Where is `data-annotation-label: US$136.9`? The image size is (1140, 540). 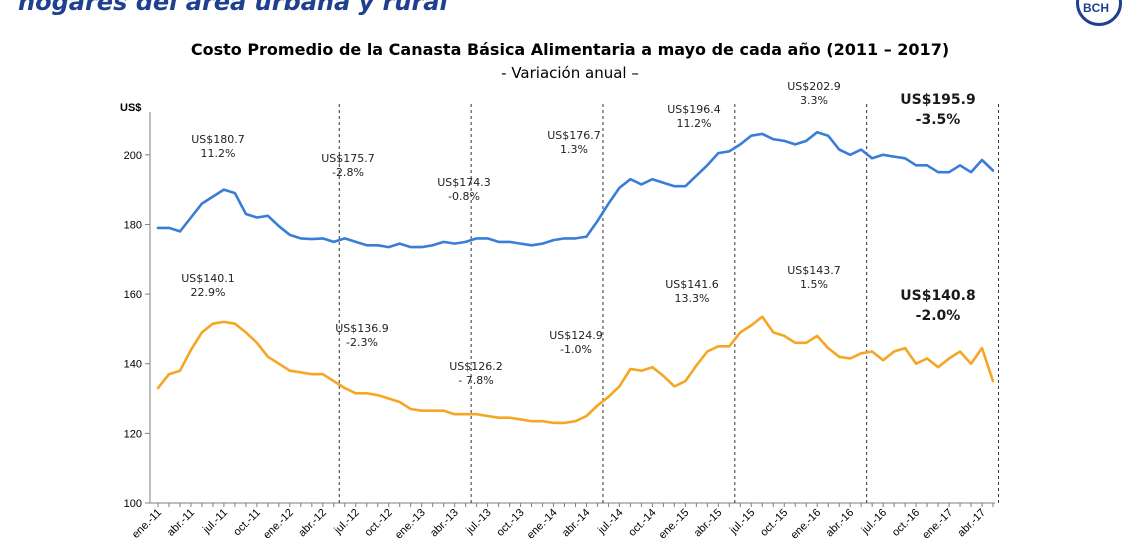 data-annotation-label: US$136.9 is located at coordinates (362, 328).